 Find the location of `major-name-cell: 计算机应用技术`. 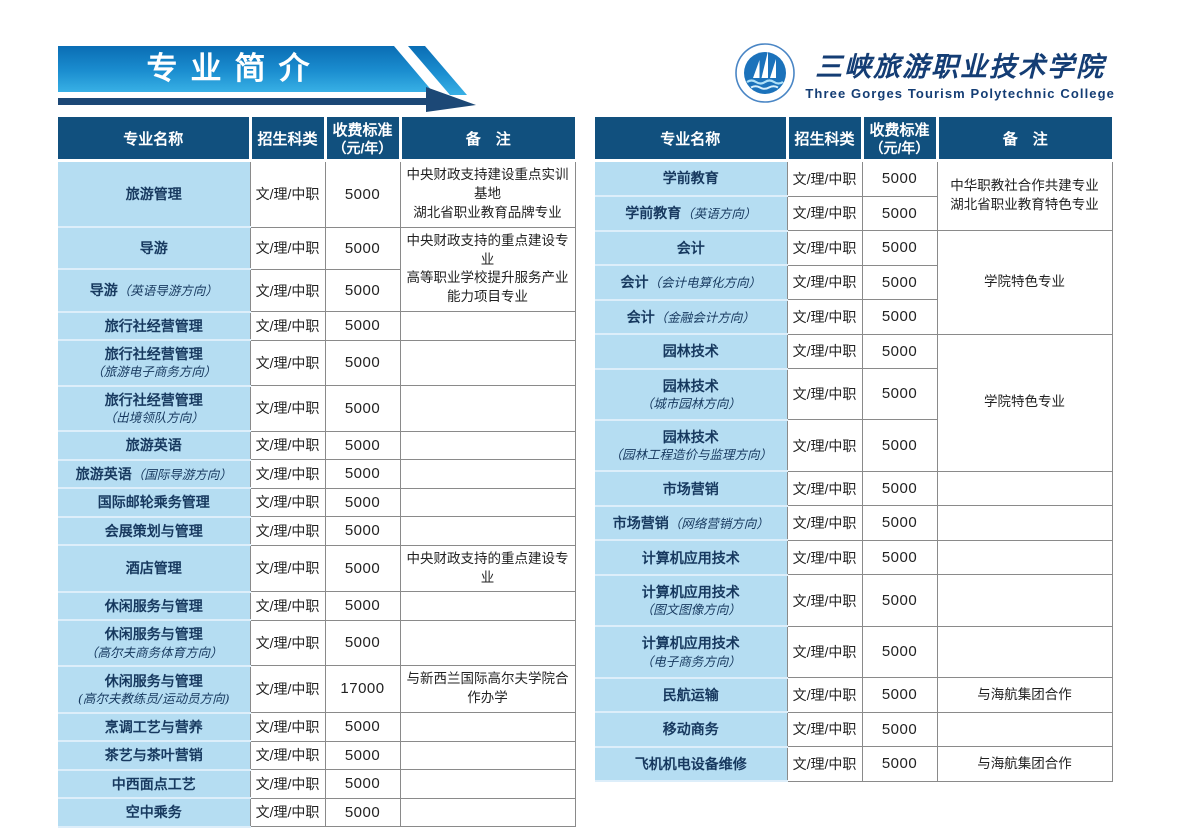

major-name-cell: 计算机应用技术 is located at coordinates (691, 557).